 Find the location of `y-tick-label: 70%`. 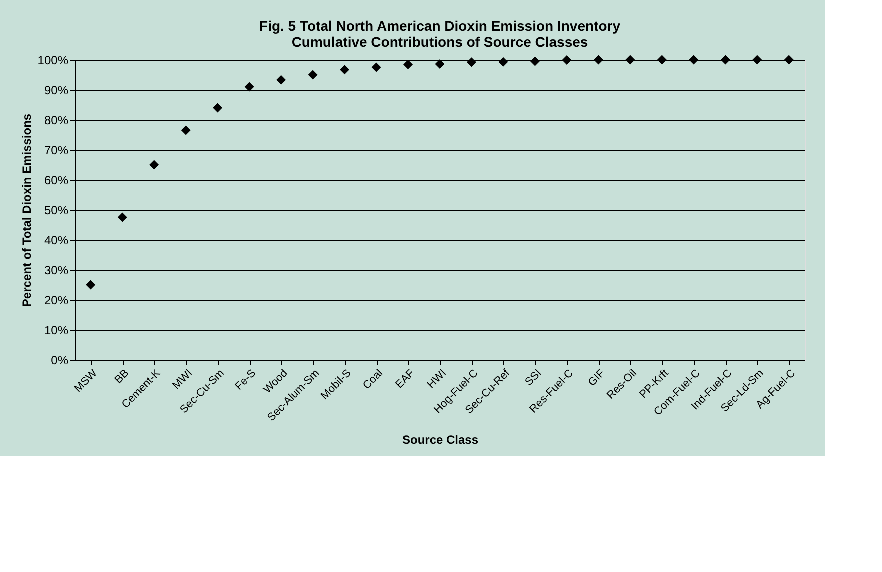

y-tick-label: 70% is located at coordinates (56, 151).